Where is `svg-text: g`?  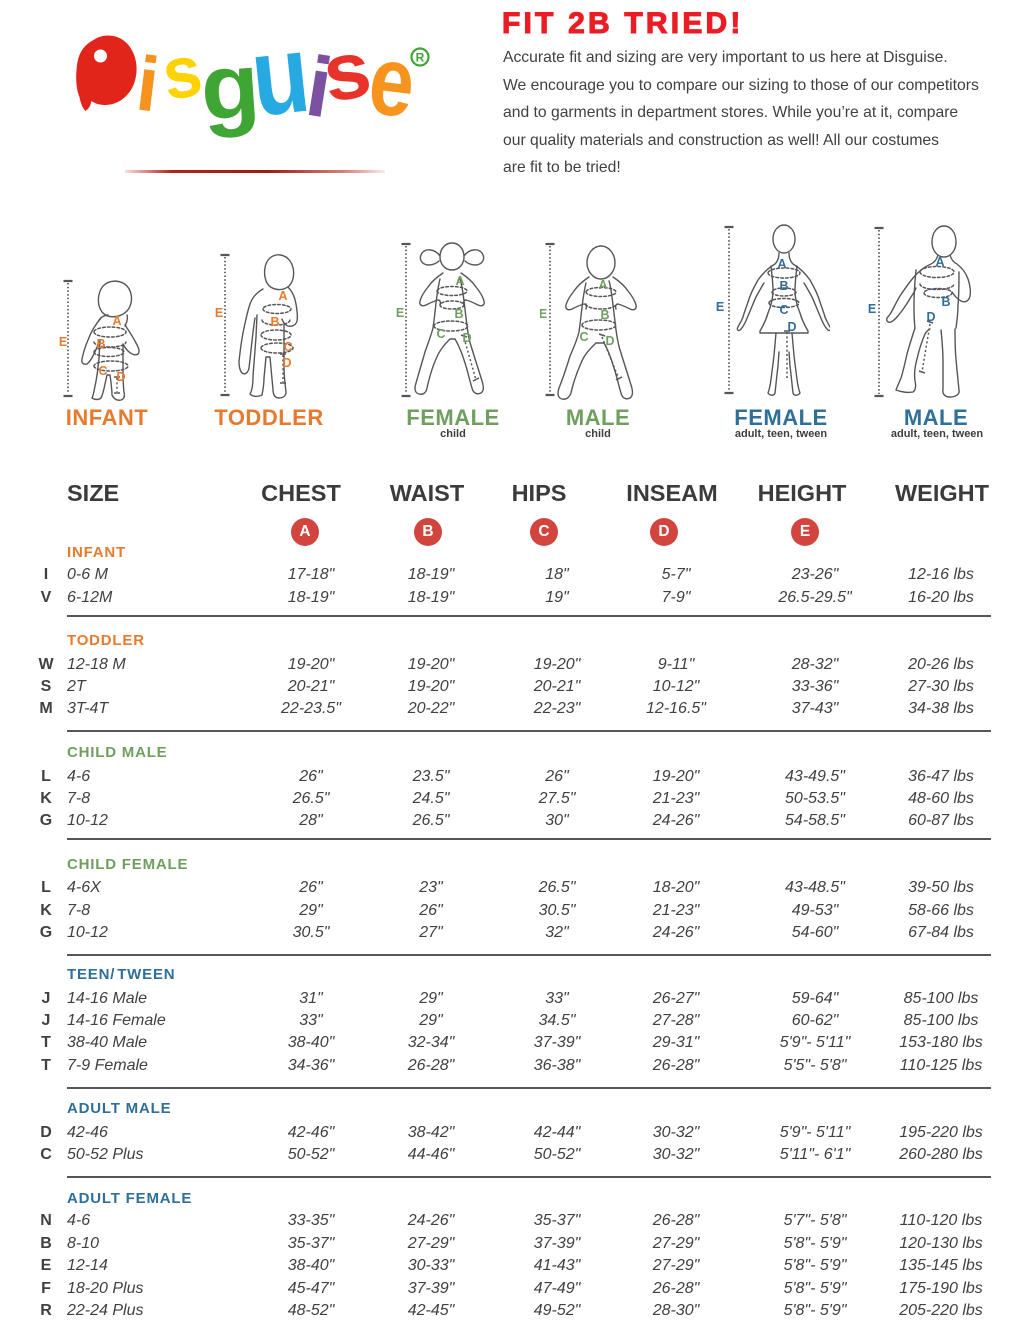
svg-text: g is located at coordinates (230, 86).